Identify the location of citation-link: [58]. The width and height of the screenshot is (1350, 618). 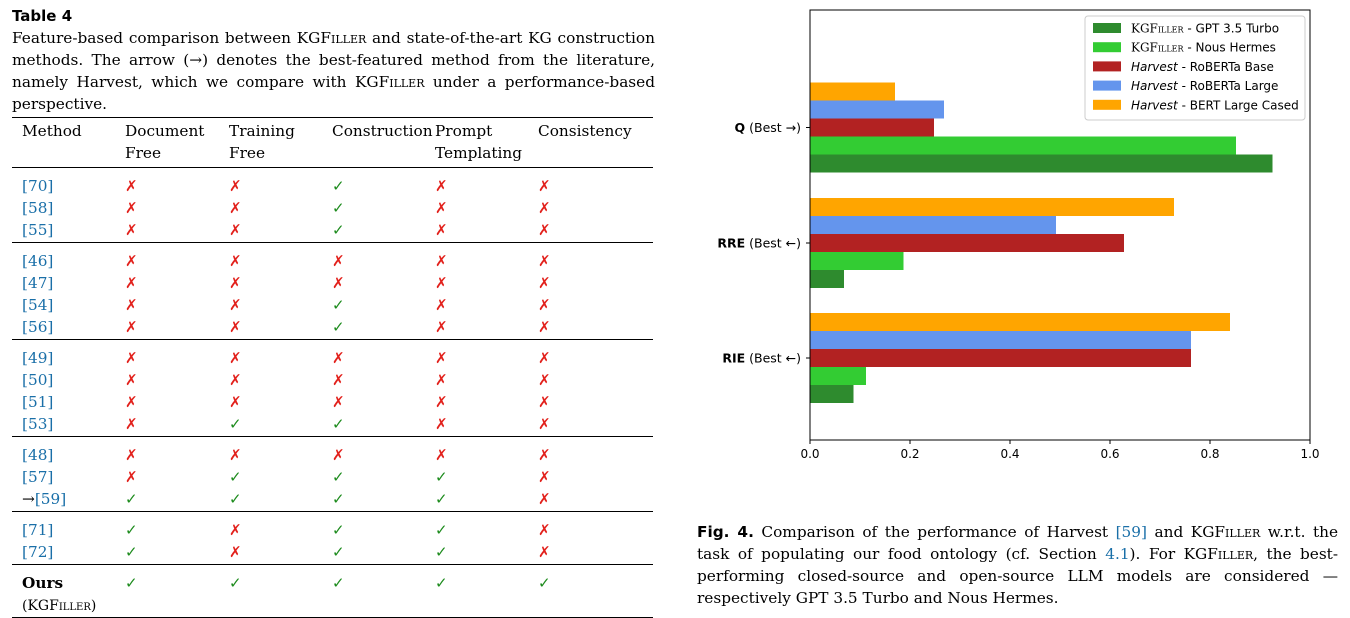
(38, 208).